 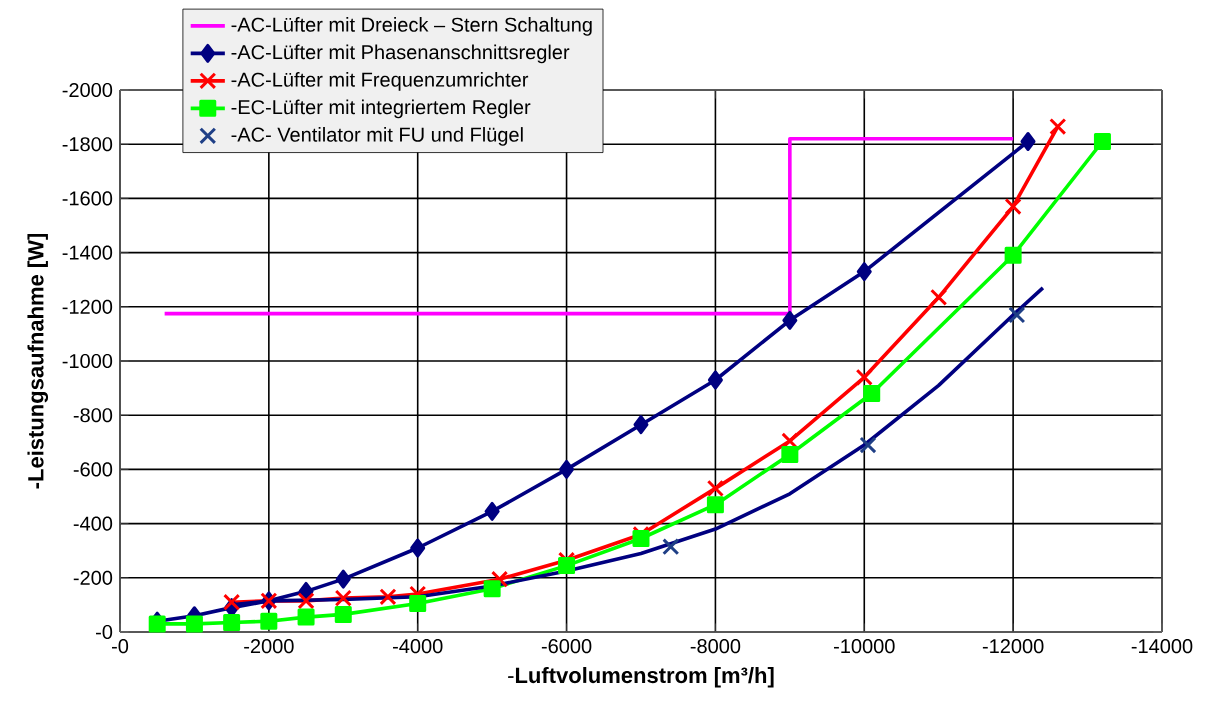 I want to click on x-tick-label: -4000, so click(x=418, y=646).